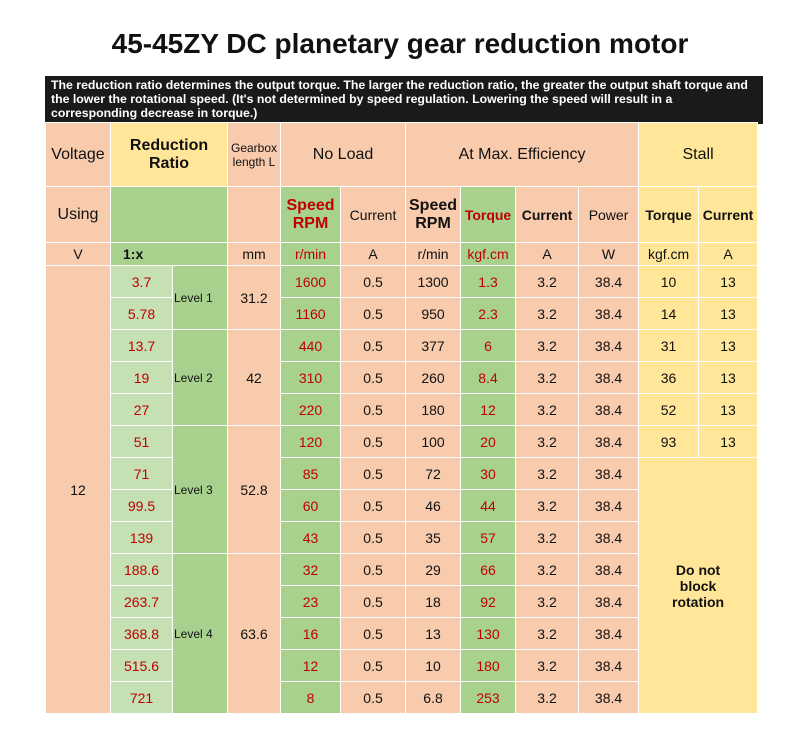 The image size is (800, 742). What do you see at coordinates (200, 489) in the screenshot?
I see `table-cell: Level 3` at bounding box center [200, 489].